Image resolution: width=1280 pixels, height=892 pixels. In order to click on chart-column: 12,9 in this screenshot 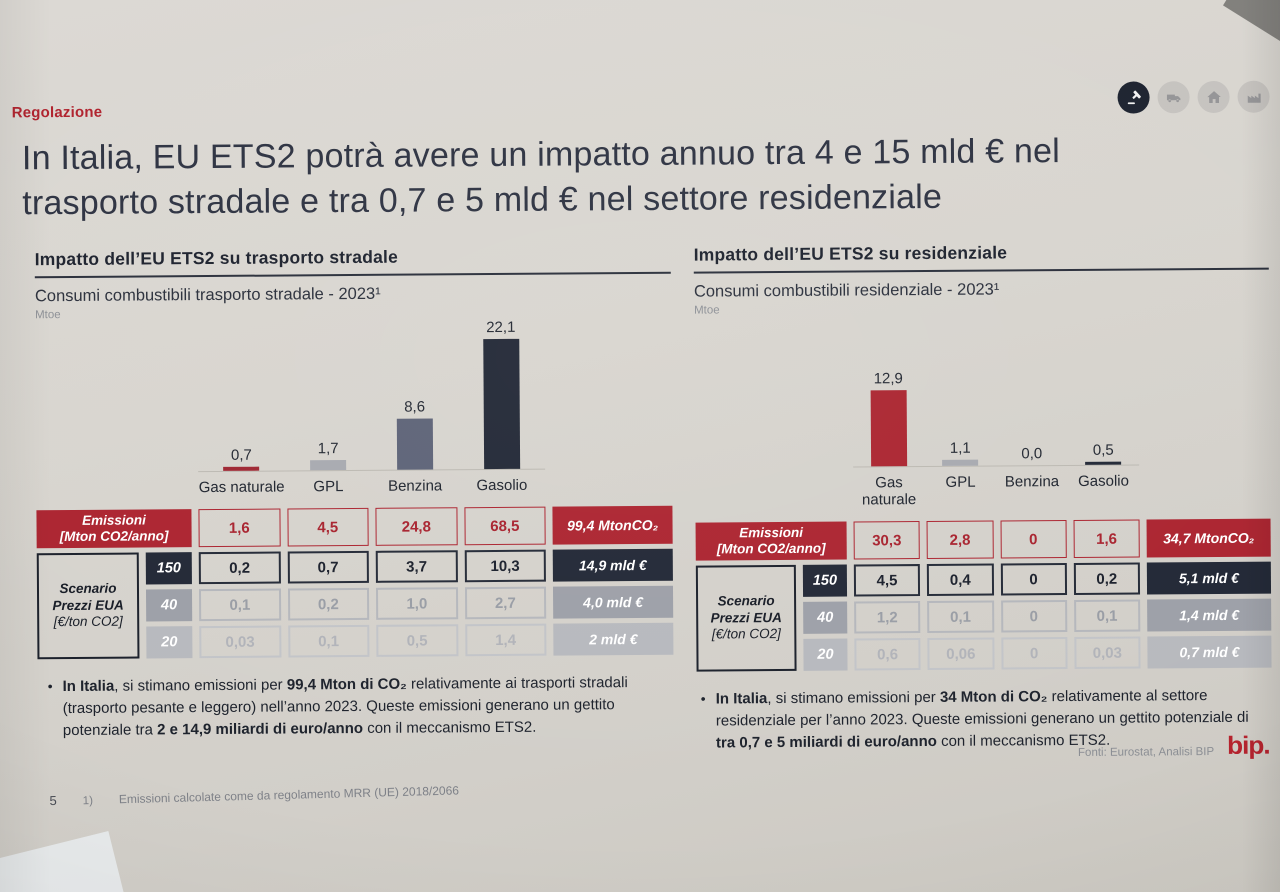, I will do `click(888, 418)`.